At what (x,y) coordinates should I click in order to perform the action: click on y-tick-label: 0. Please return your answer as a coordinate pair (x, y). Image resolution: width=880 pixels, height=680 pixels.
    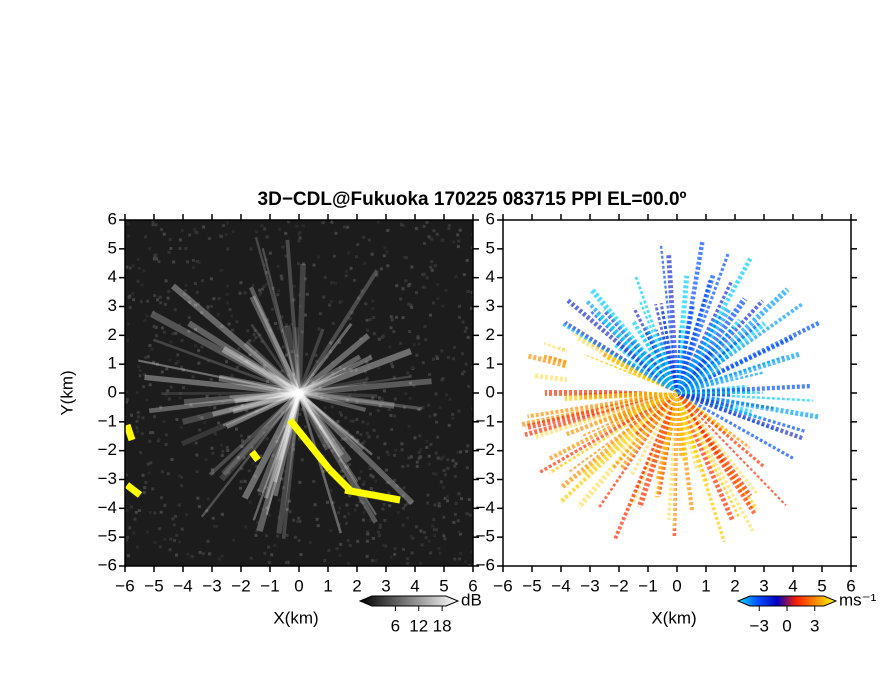
    Looking at the image, I should click on (112, 391).